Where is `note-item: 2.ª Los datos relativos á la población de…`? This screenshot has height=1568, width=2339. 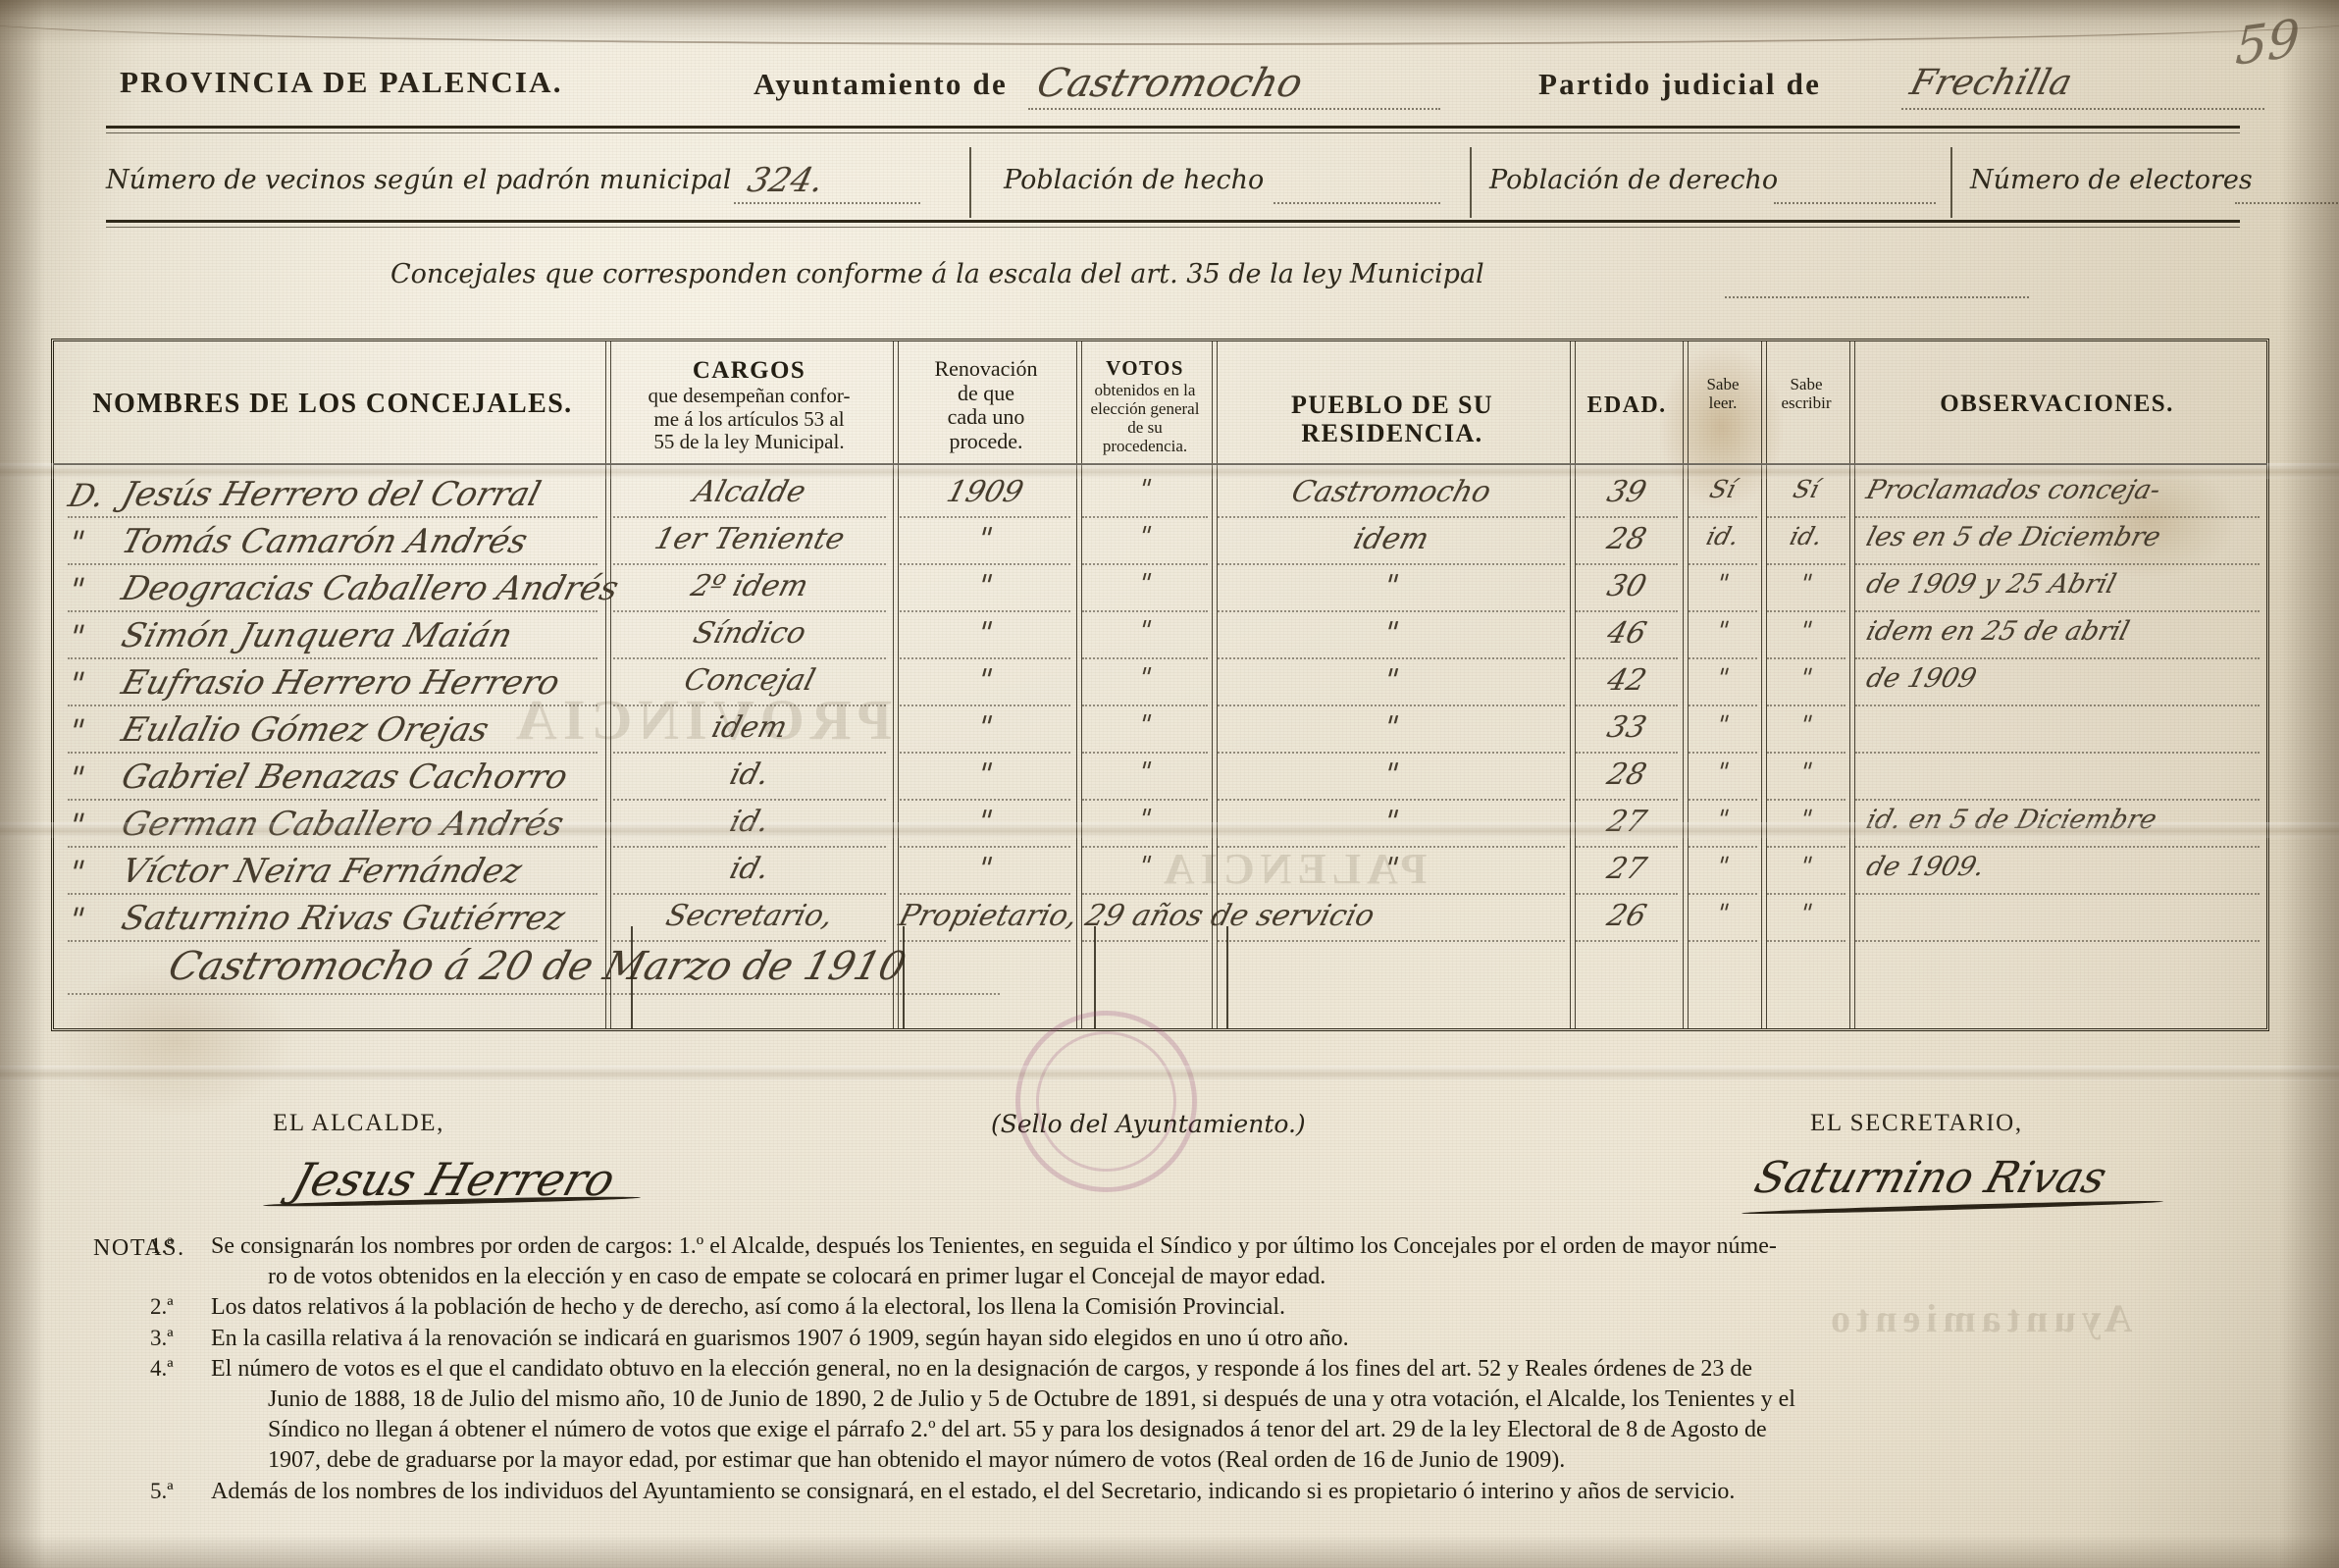
note-item: 2.ª Los datos relativos á la población de… is located at coordinates (1215, 1307).